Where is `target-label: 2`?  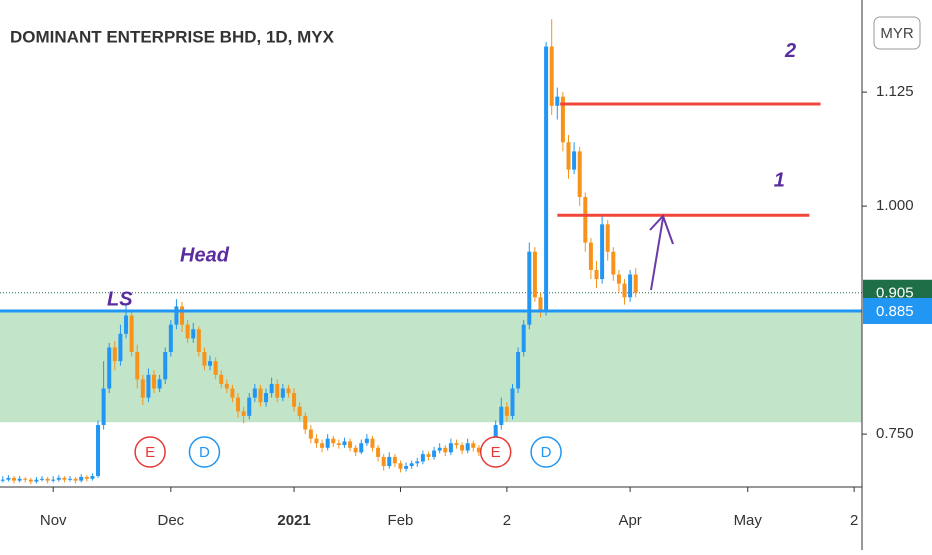
target-label: 2 is located at coordinates (790, 51).